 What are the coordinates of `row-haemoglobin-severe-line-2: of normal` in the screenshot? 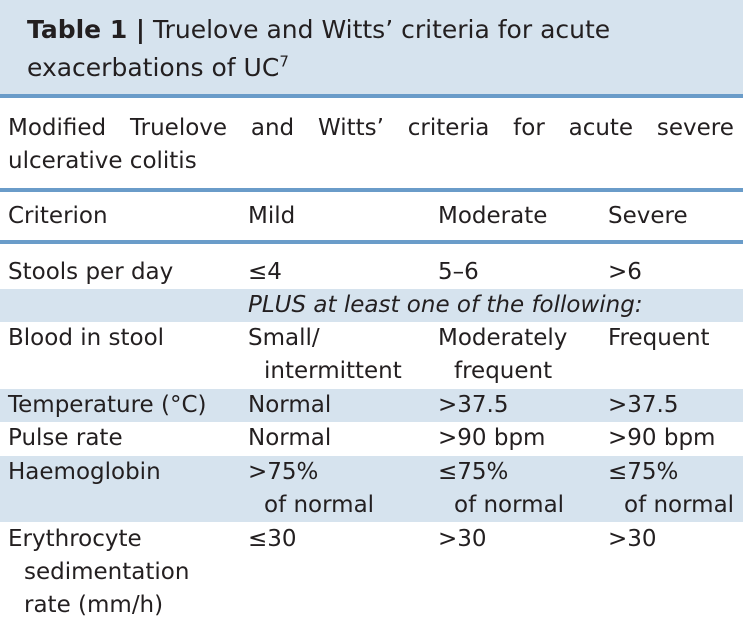 It's located at (679, 505).